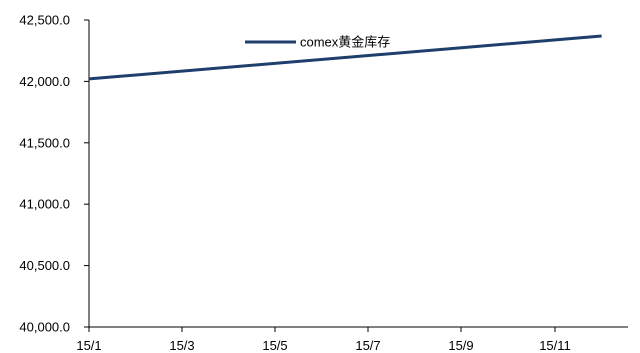 This screenshot has height=353, width=640. What do you see at coordinates (44, 327) in the screenshot?
I see `y-tick-label: 40,000.0` at bounding box center [44, 327].